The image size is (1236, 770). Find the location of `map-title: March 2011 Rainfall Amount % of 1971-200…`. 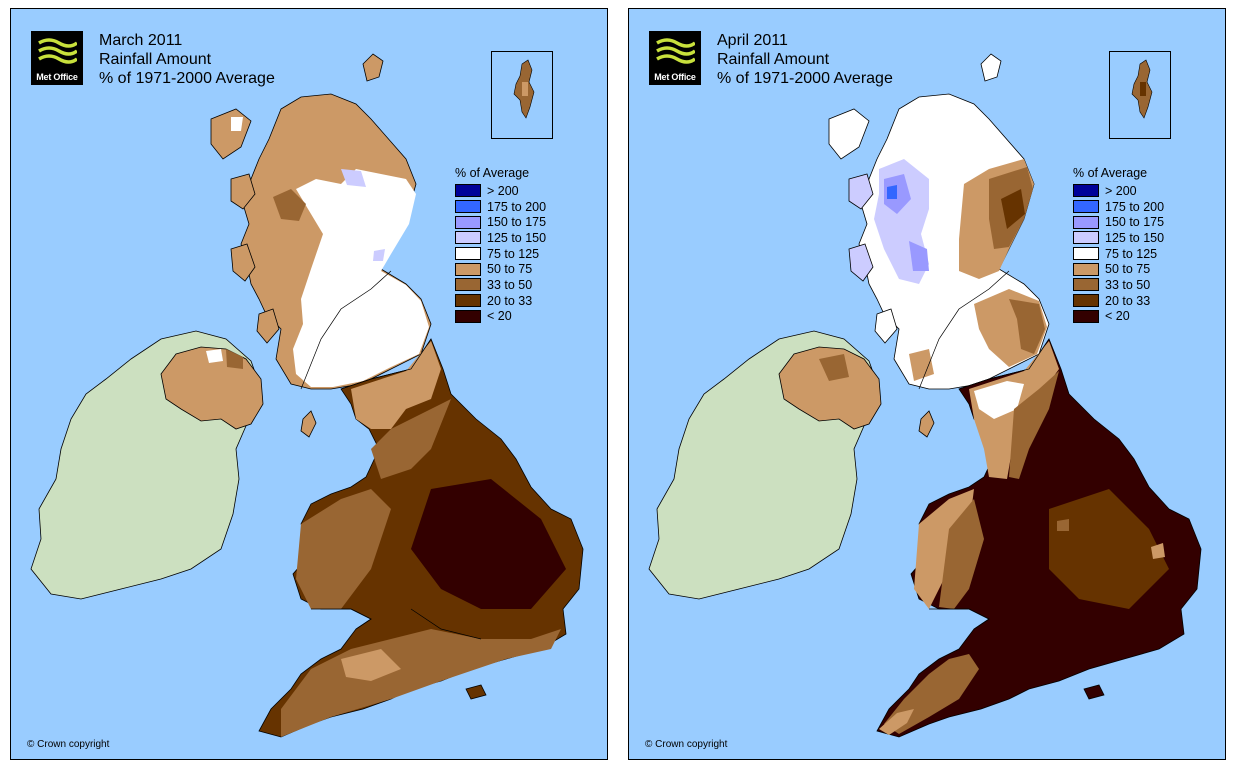

map-title: March 2011 Rainfall Amount % of 1971-200… is located at coordinates (187, 59).